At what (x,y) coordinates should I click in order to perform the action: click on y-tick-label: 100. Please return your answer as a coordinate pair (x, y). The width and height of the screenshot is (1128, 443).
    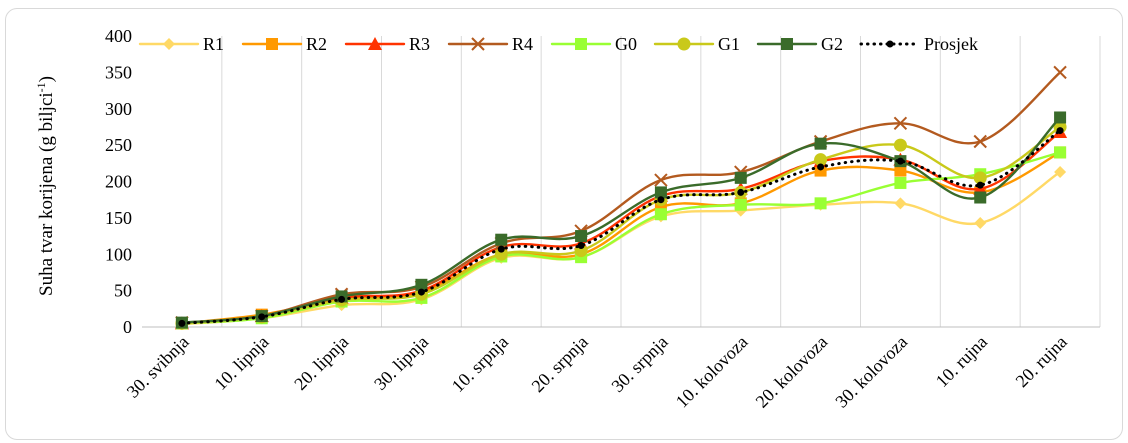
    Looking at the image, I should click on (118, 254).